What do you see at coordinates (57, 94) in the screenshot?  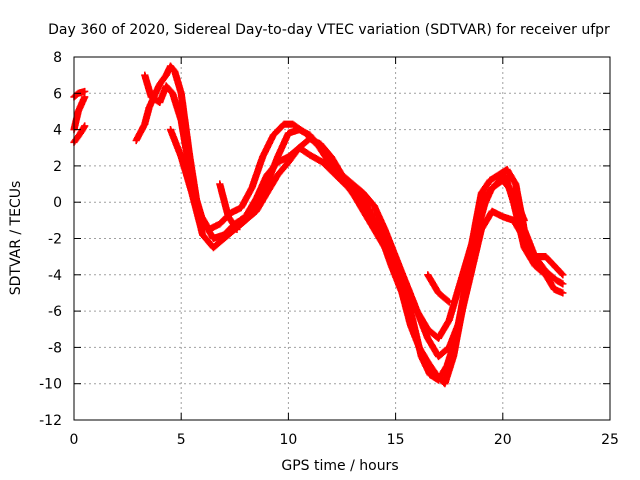 I see `y-tick-label: 6` at bounding box center [57, 94].